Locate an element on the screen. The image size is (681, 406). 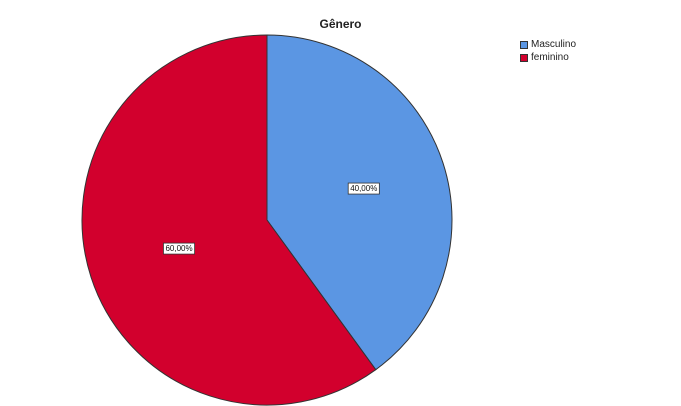
slice-label-text: 40,00% is located at coordinates (363, 188).